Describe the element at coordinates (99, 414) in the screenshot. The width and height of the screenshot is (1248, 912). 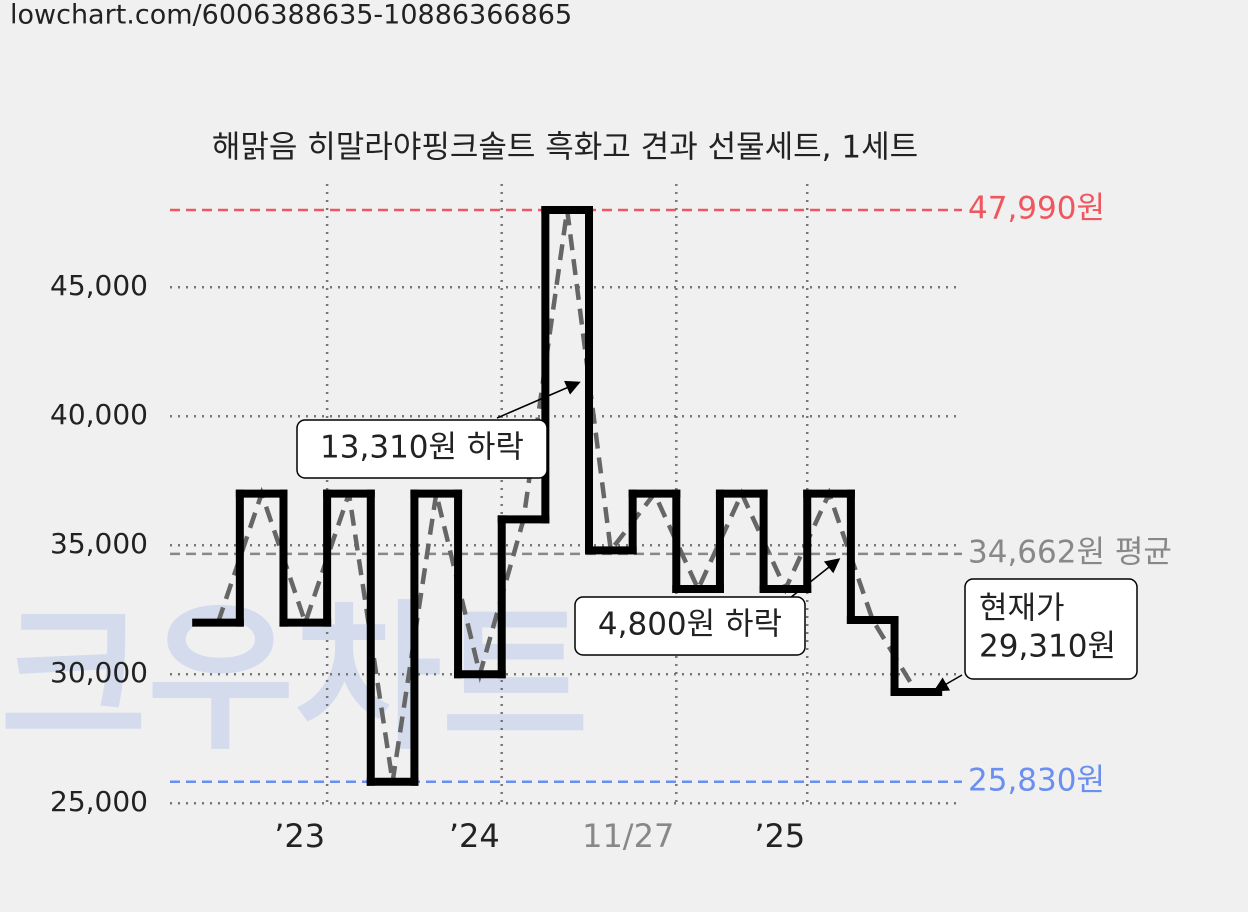
I see `y-tick-label: 40,000` at that location.